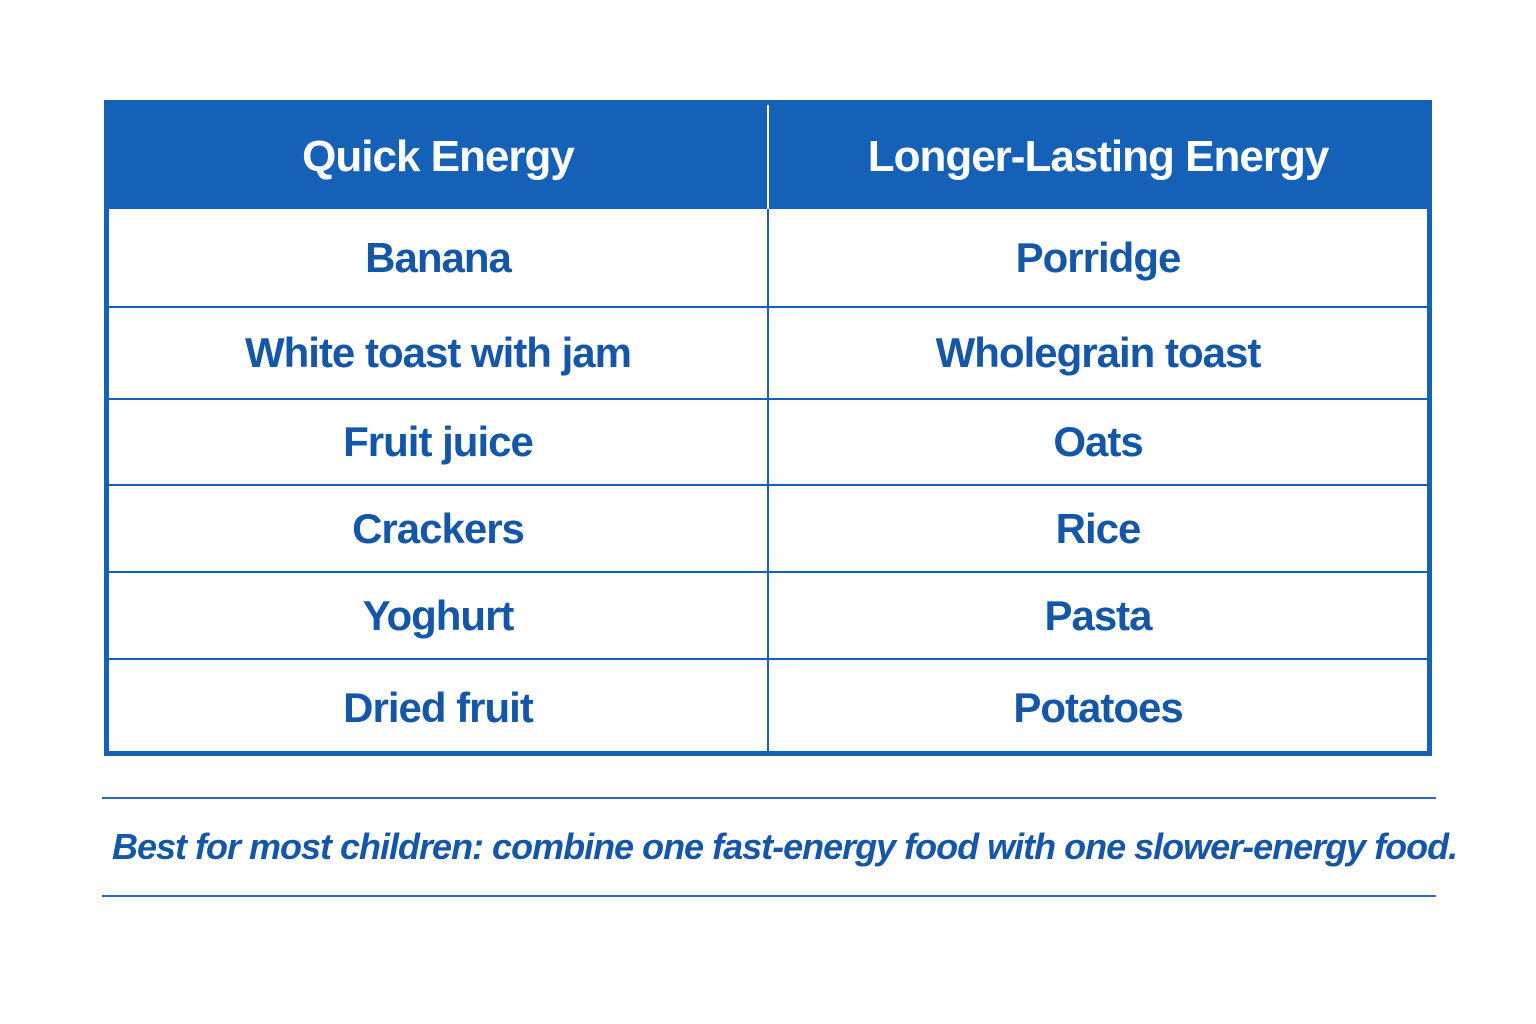 Image resolution: width=1536 pixels, height=1024 pixels. I want to click on longer-lasting-energy-cell: Pasta, so click(1097, 616).